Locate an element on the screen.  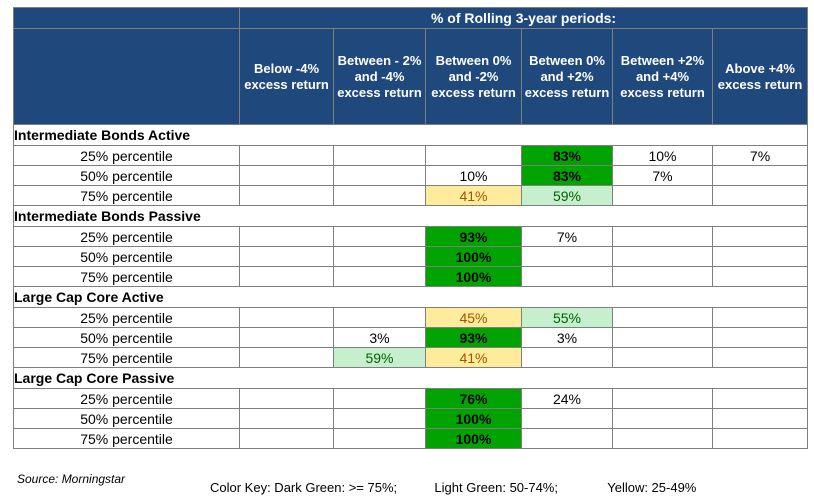
group-row: Large Cap Core Passive is located at coordinates (410, 378).